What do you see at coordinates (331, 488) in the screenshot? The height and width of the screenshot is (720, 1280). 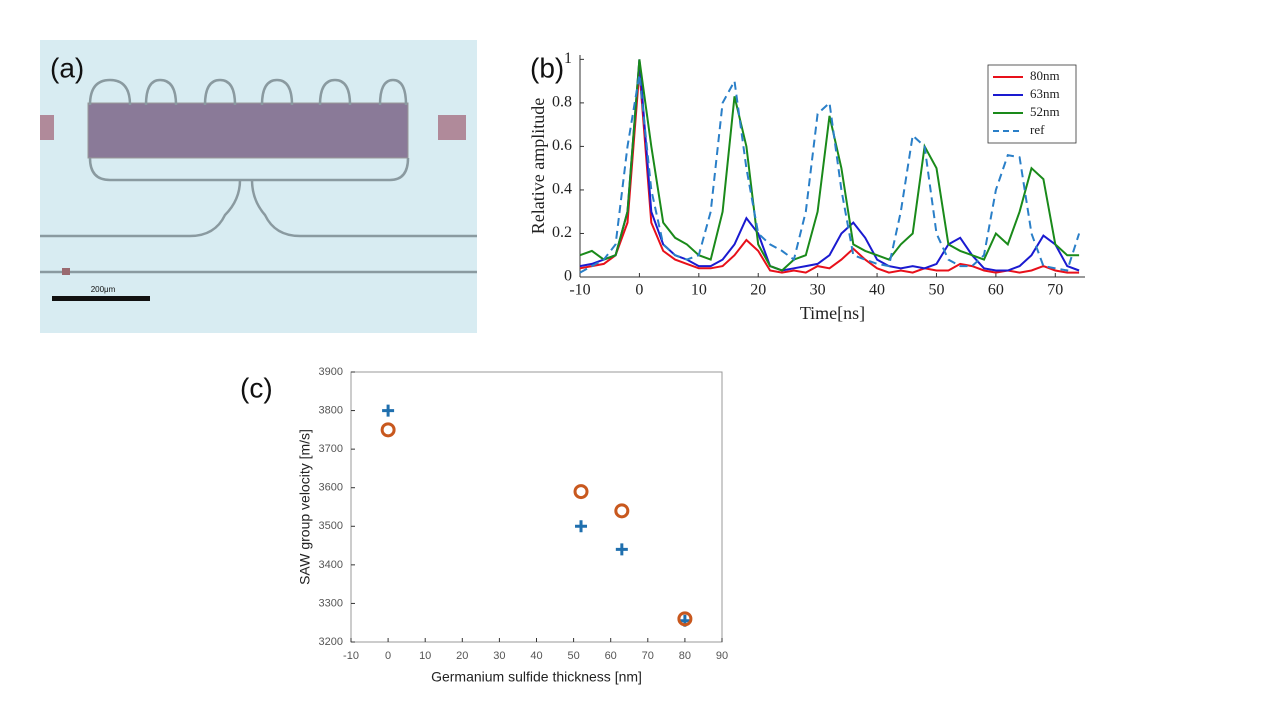 I see `y-tick-label: 3600` at bounding box center [331, 488].